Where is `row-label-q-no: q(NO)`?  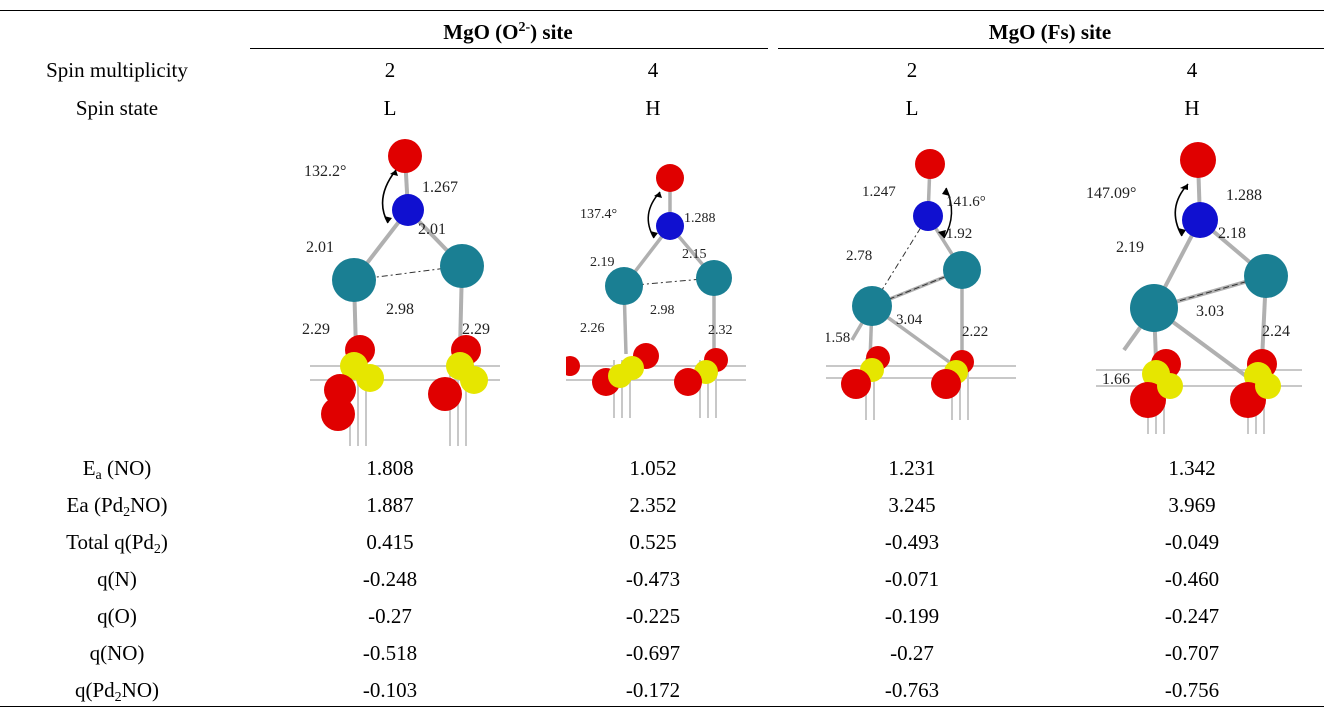 row-label-q-no: q(NO) is located at coordinates (117, 653).